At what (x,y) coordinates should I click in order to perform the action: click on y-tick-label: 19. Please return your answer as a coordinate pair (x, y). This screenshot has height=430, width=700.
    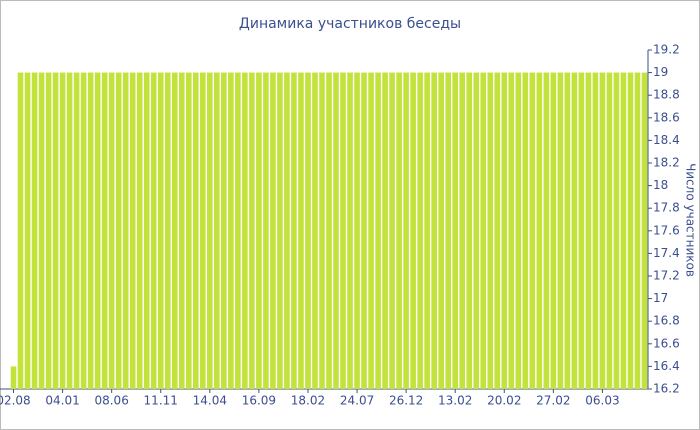
    Looking at the image, I should click on (660, 72).